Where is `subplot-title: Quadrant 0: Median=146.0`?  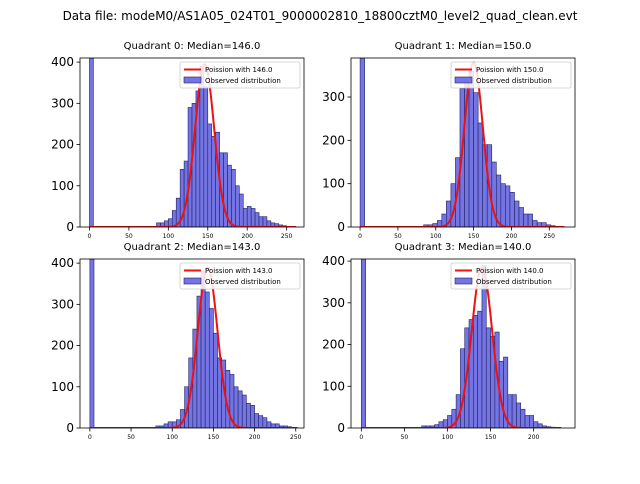
subplot-title: Quadrant 0: Median=146.0 is located at coordinates (192, 46).